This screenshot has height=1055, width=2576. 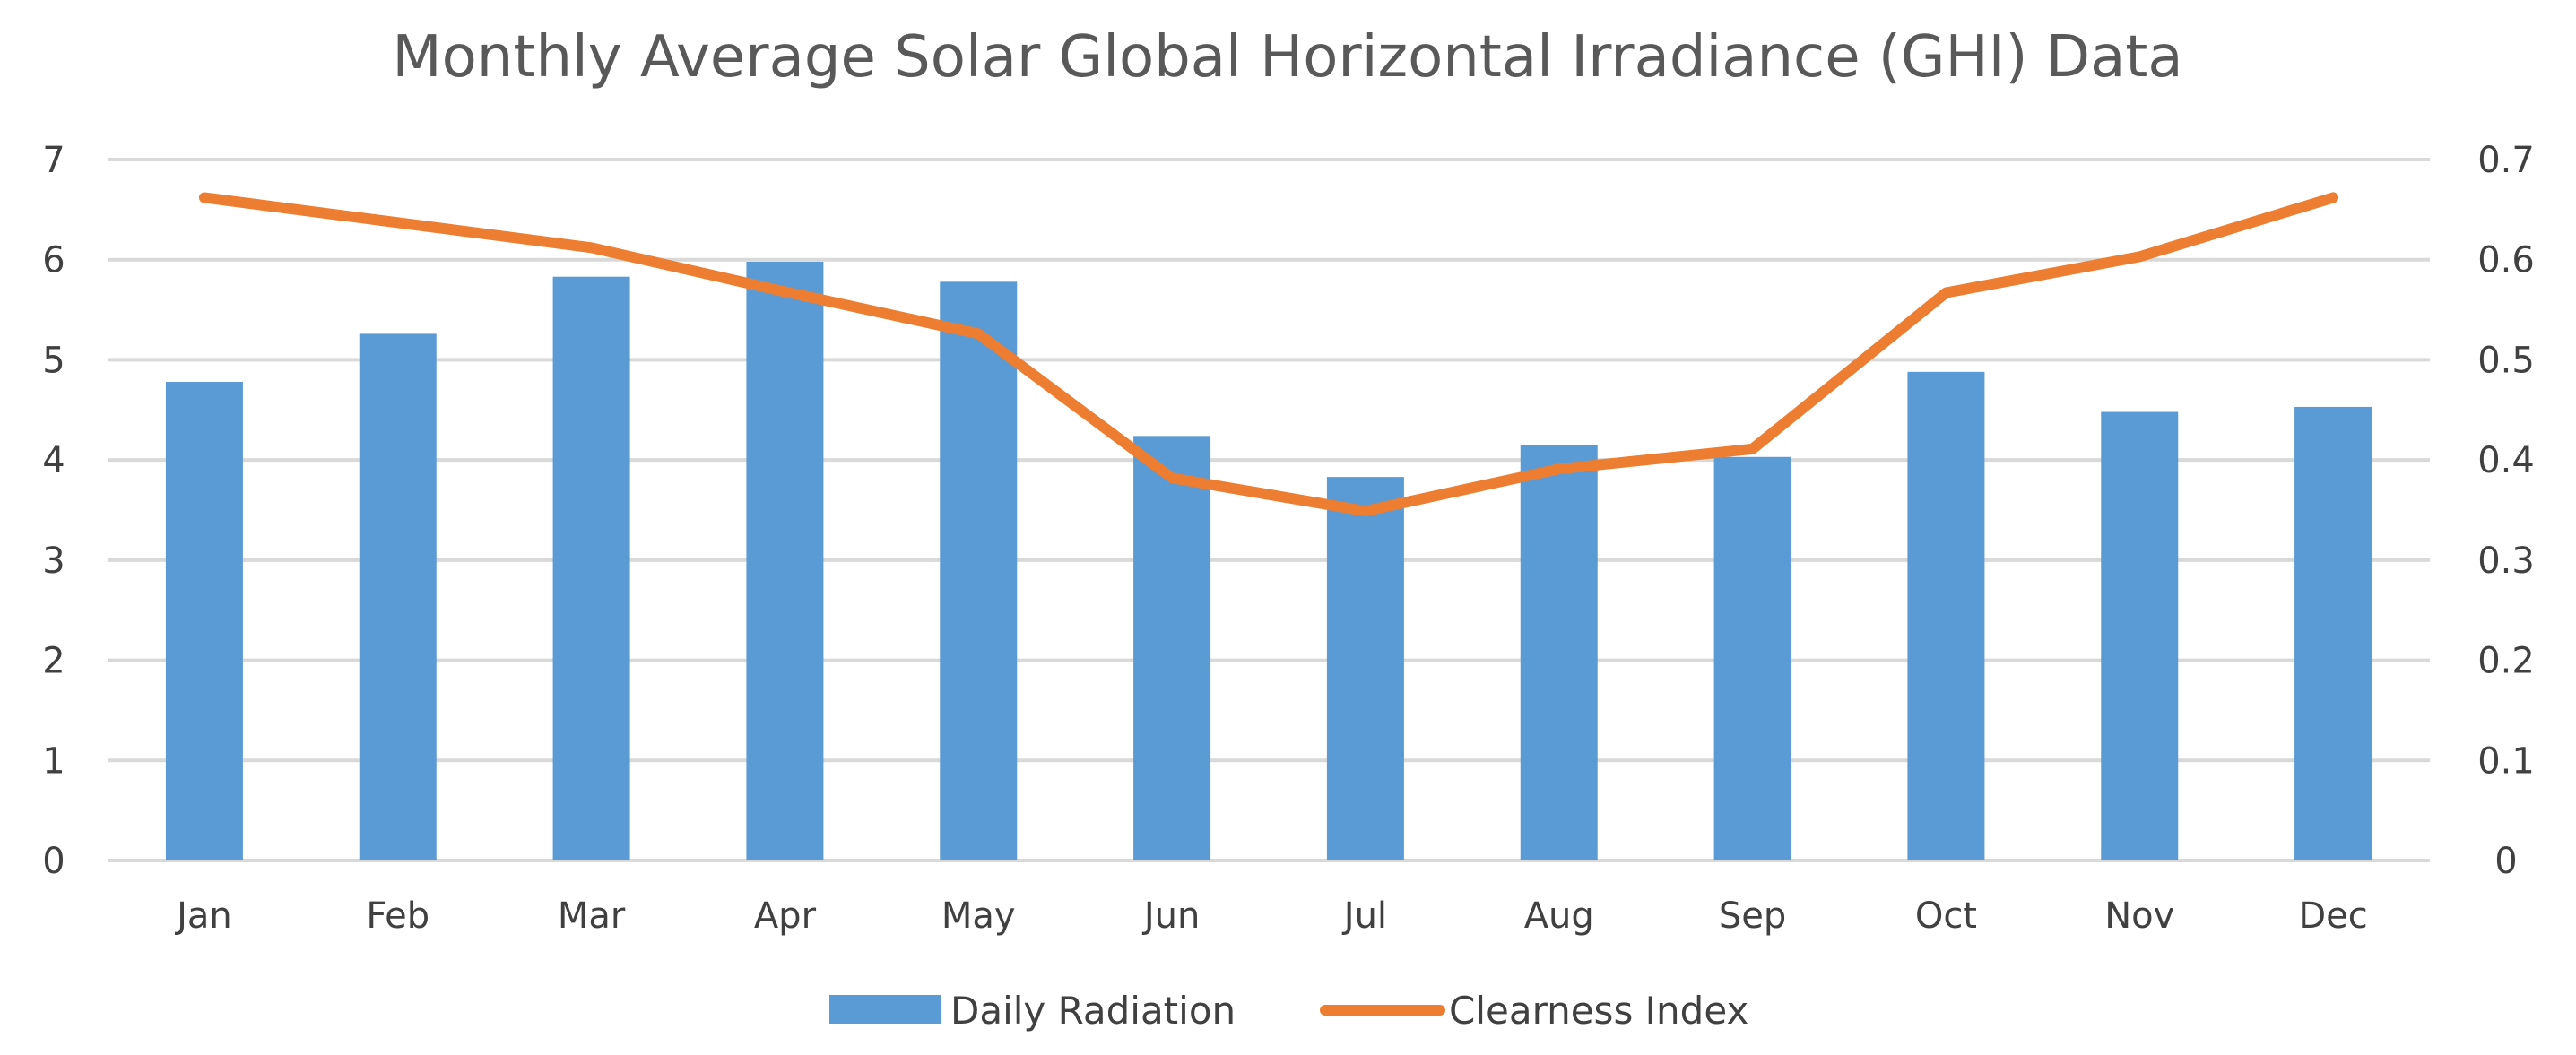 I want to click on line-point-feb, so click(x=397, y=222).